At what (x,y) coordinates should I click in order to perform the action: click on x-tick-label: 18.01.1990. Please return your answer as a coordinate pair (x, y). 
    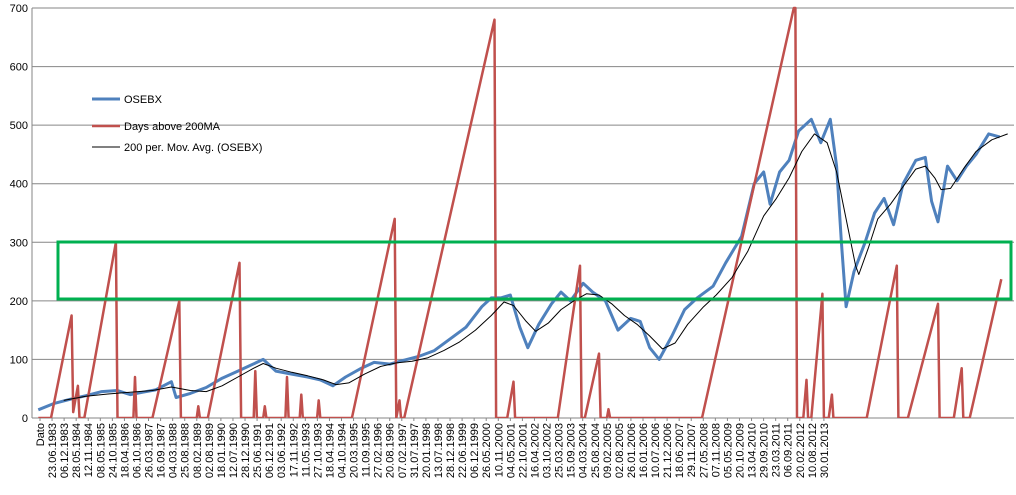
    Looking at the image, I should click on (222, 450).